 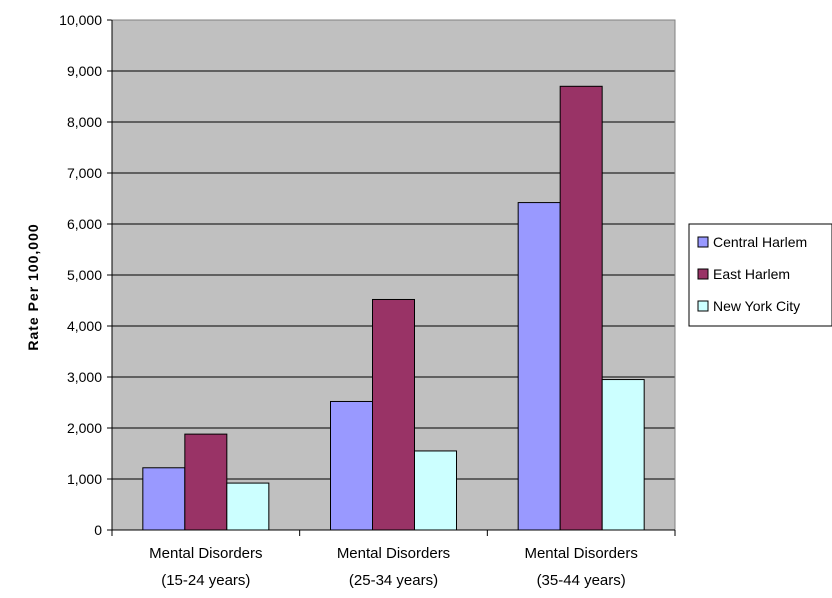 What do you see at coordinates (84, 377) in the screenshot?
I see `y-tick-label: 3,000` at bounding box center [84, 377].